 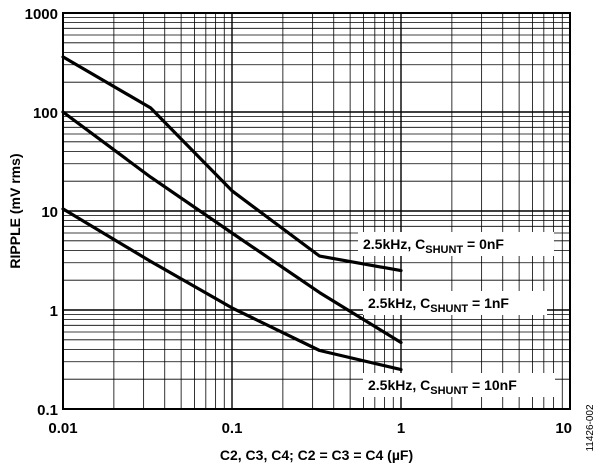 I want to click on y-tick-label: 10, so click(x=49, y=212).